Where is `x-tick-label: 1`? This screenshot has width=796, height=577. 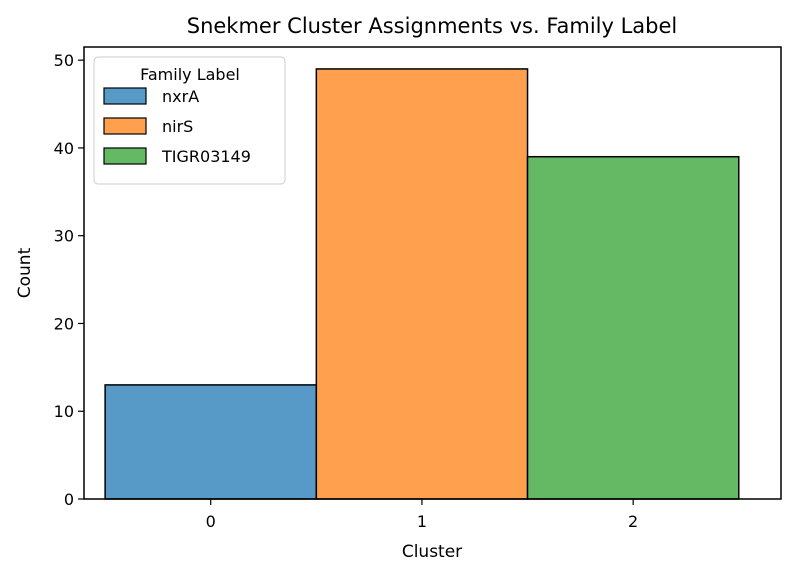
x-tick-label: 1 is located at coordinates (422, 521).